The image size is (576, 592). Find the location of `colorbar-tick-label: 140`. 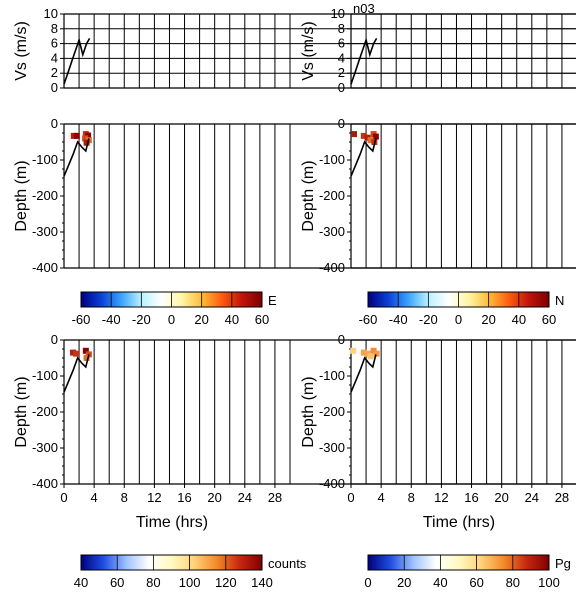

colorbar-tick-label: 140 is located at coordinates (262, 582).